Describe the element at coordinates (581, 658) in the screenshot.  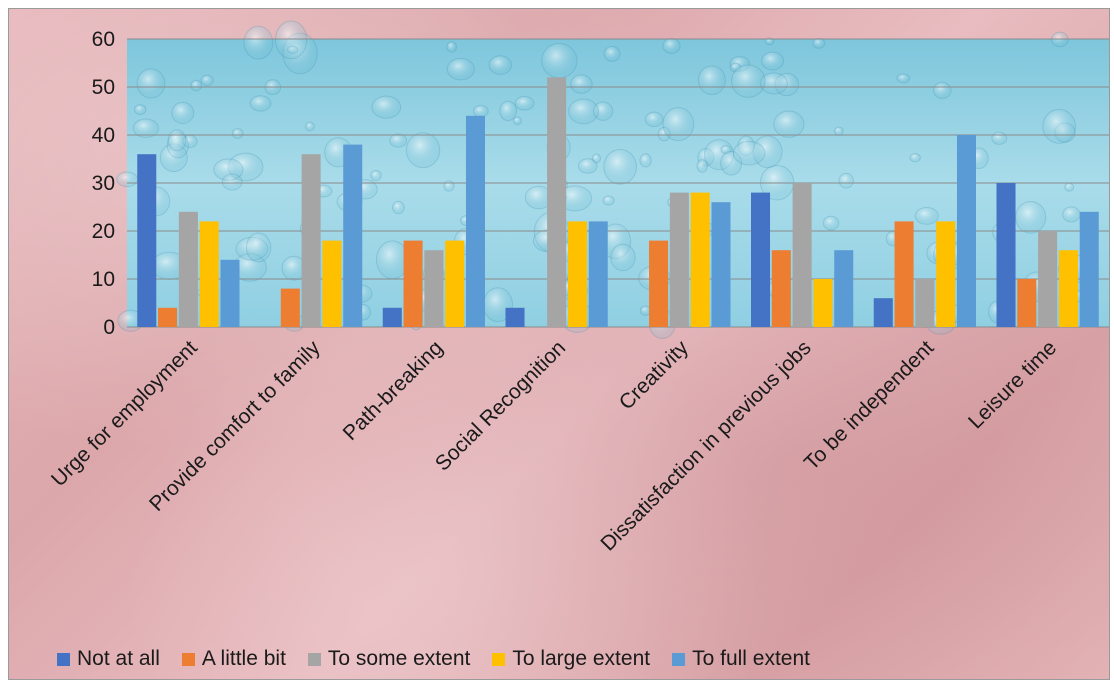
I see `legend-label: To large extent` at that location.